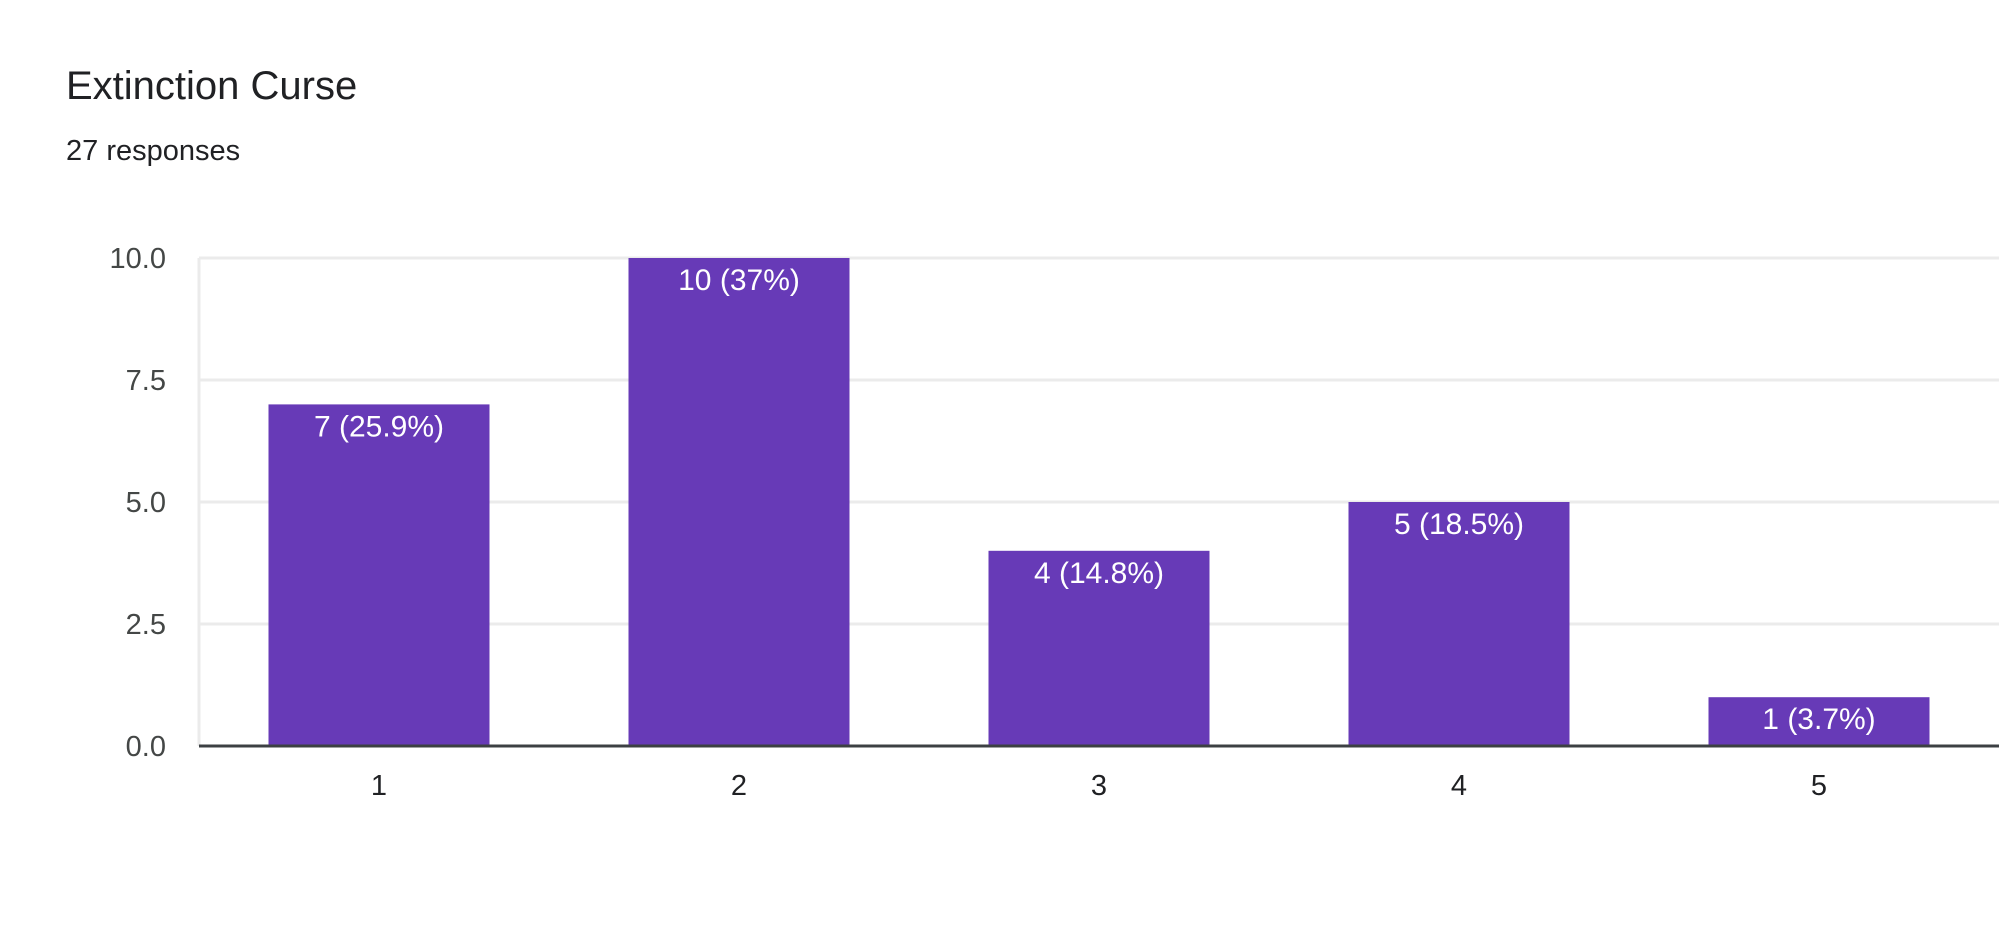  I want to click on x-tick-label: 5, so click(1819, 786).